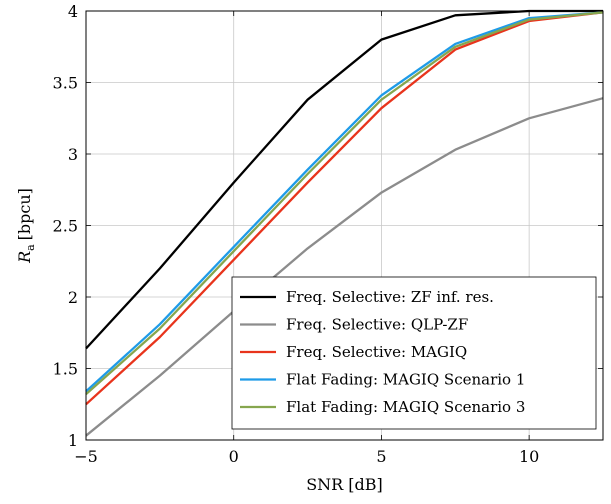 The image size is (611, 504). I want to click on y-axis-title: Ra [bpcu], so click(26, 226).